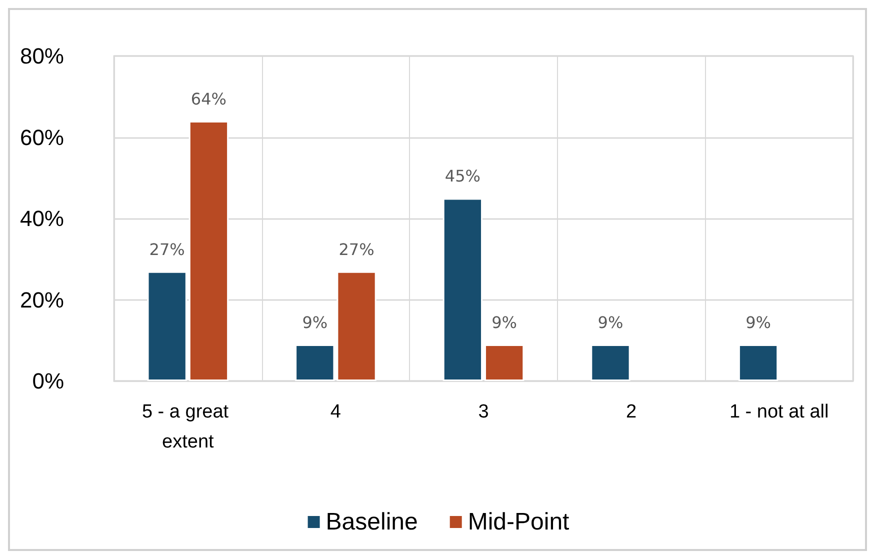  I want to click on x-tick-label: 4, so click(336, 412).